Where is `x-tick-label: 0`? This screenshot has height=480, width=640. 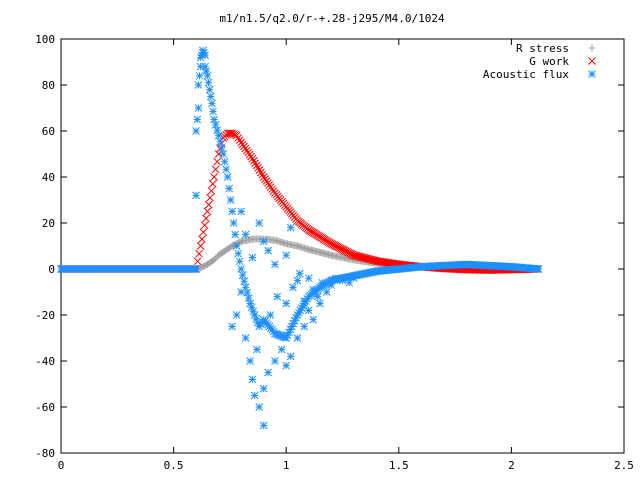 x-tick-label: 0 is located at coordinates (61, 465).